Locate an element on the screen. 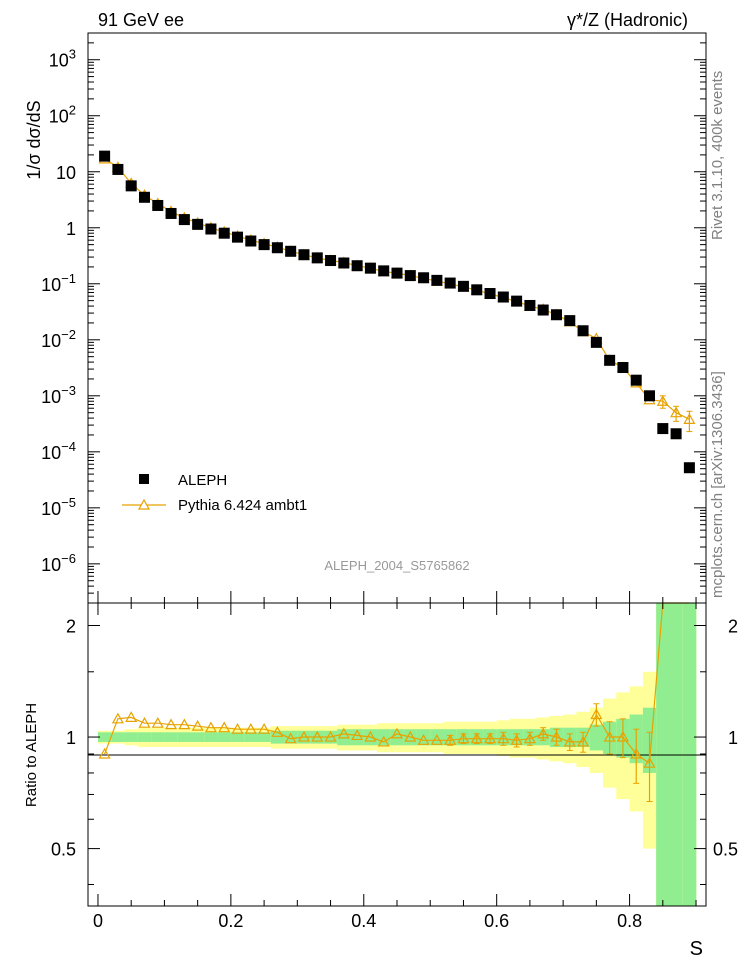 This screenshot has height=972, width=746. header-right: γ*/Z (Hadronic) is located at coordinates (627, 20).